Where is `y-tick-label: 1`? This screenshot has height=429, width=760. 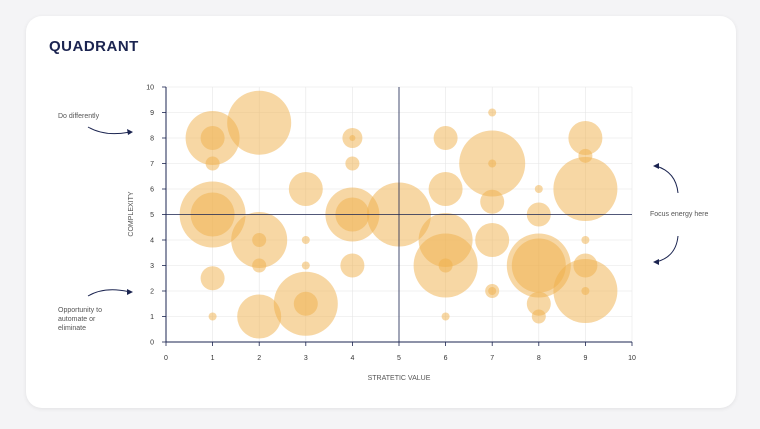 y-tick-label: 1 is located at coordinates (152, 317).